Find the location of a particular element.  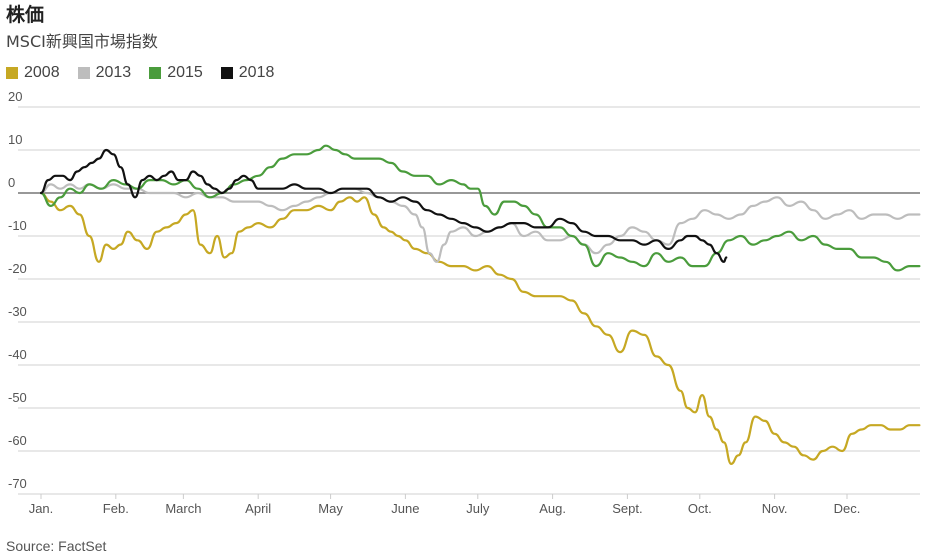

y-tick-label: -30 is located at coordinates (17, 311).